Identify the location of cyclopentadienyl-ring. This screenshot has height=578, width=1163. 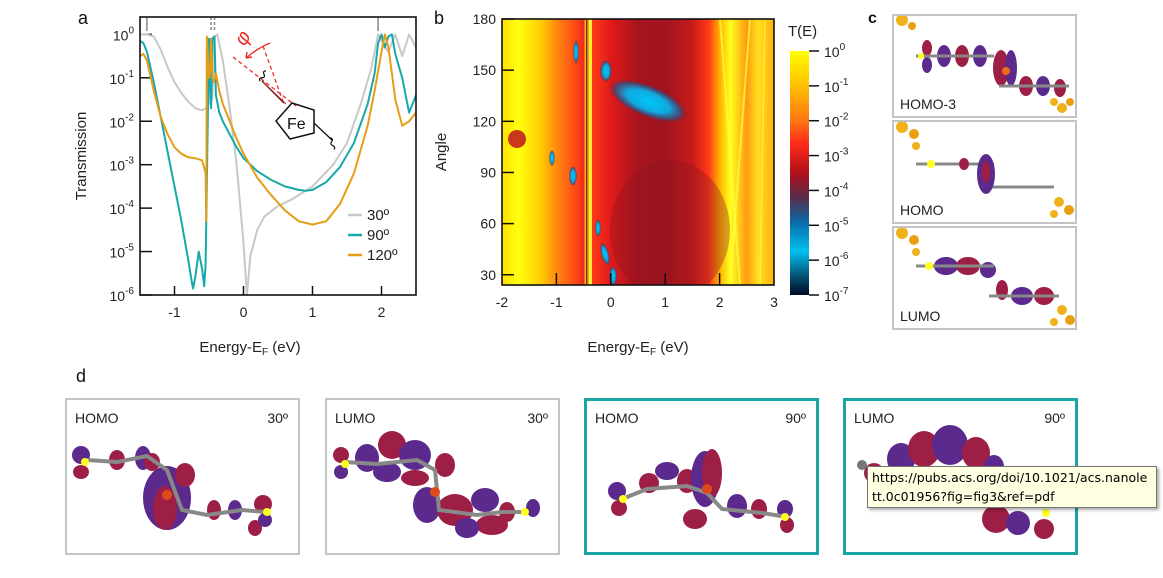
(295, 121).